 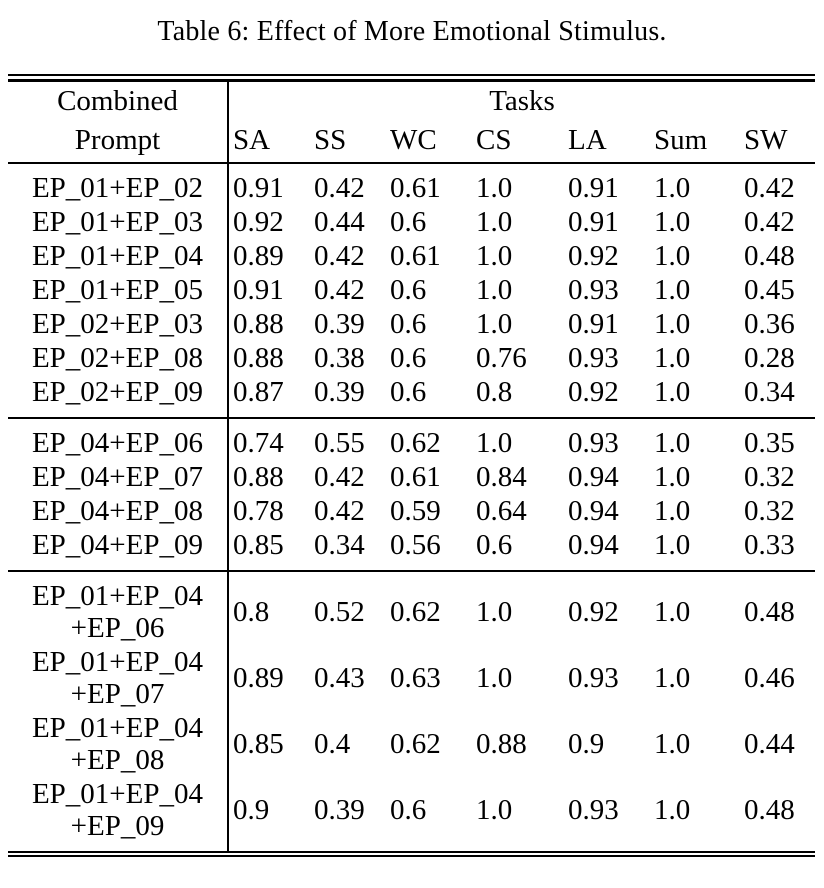 I want to click on row-label: EP_01+EP_05, so click(x=118, y=290).